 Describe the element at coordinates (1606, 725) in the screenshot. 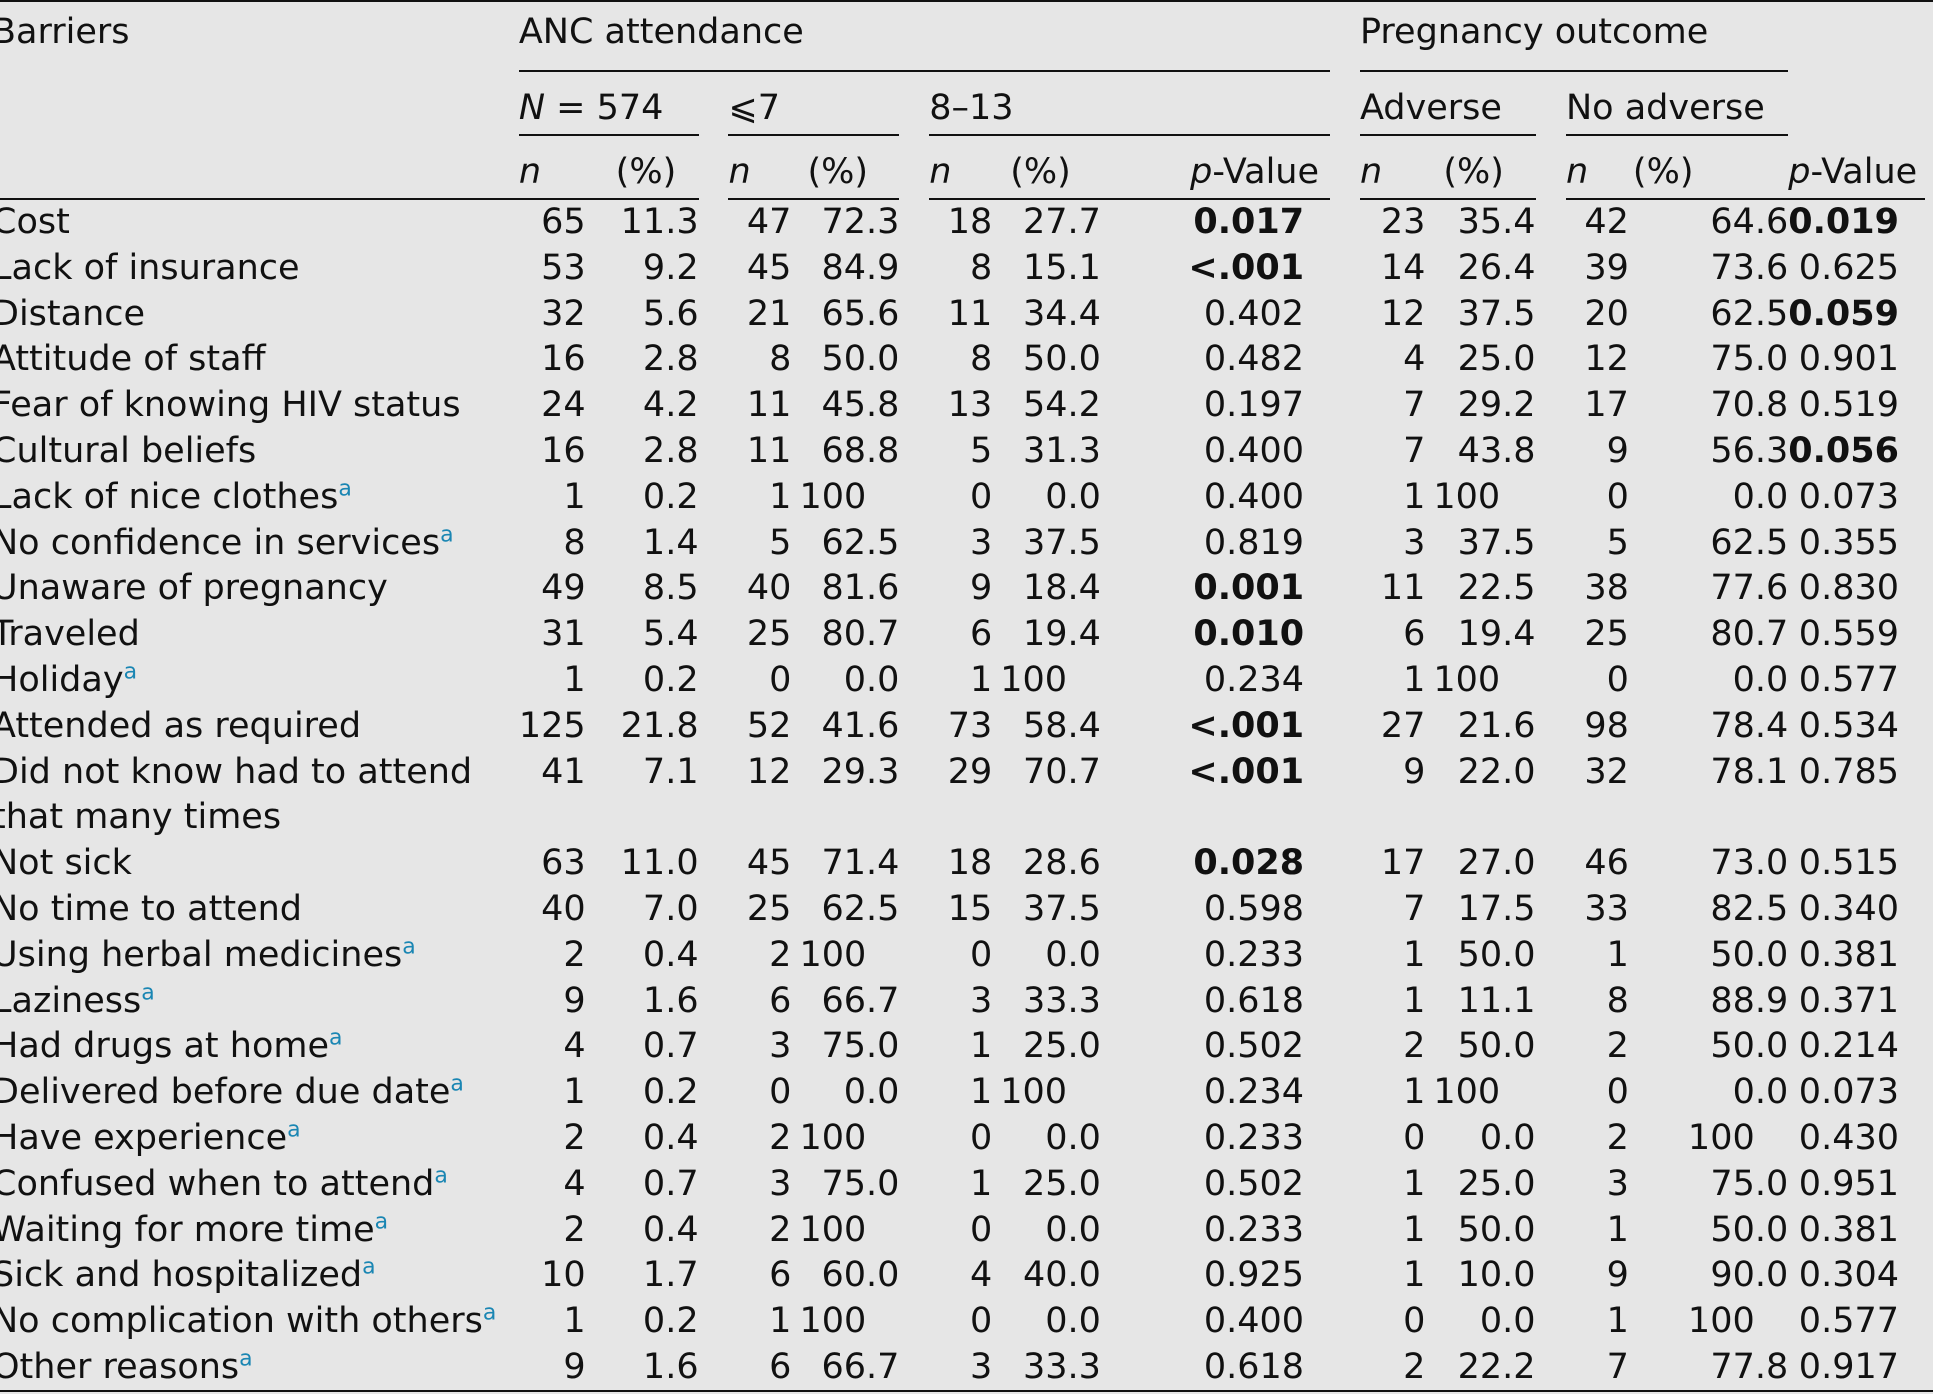

I see `table-cell: 98` at that location.